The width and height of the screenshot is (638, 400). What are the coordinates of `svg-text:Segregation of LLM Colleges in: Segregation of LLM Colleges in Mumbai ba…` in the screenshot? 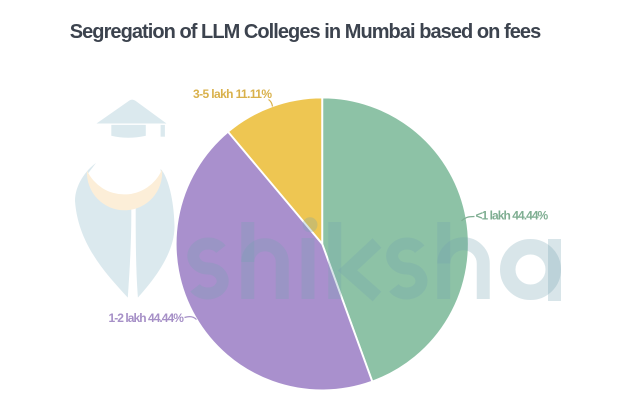 It's located at (305, 32).